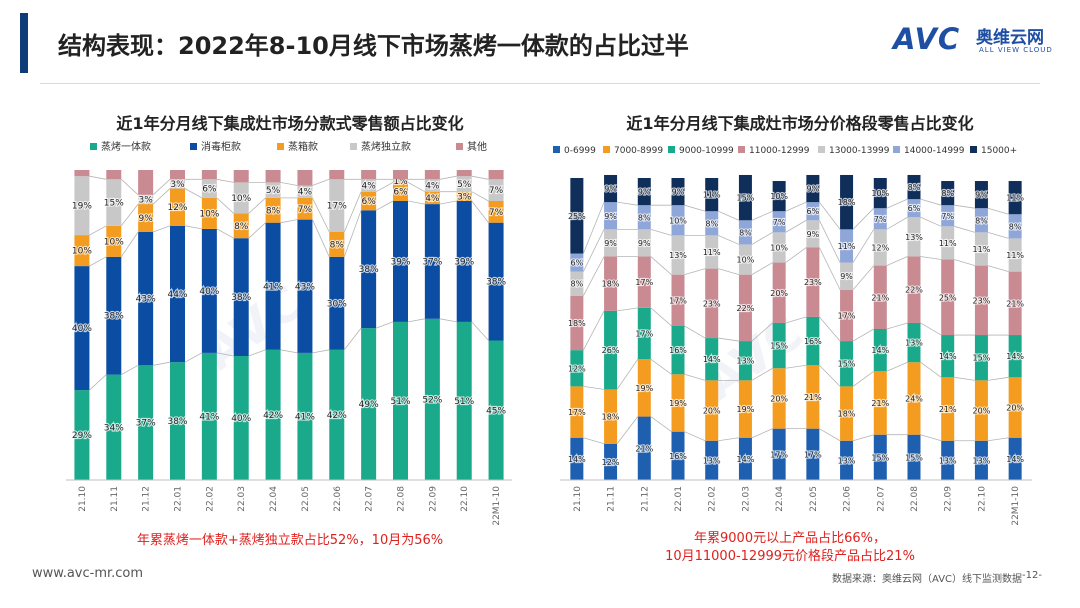  I want to click on note-line: 年累9000元以上产品占比66%，, so click(790, 538).